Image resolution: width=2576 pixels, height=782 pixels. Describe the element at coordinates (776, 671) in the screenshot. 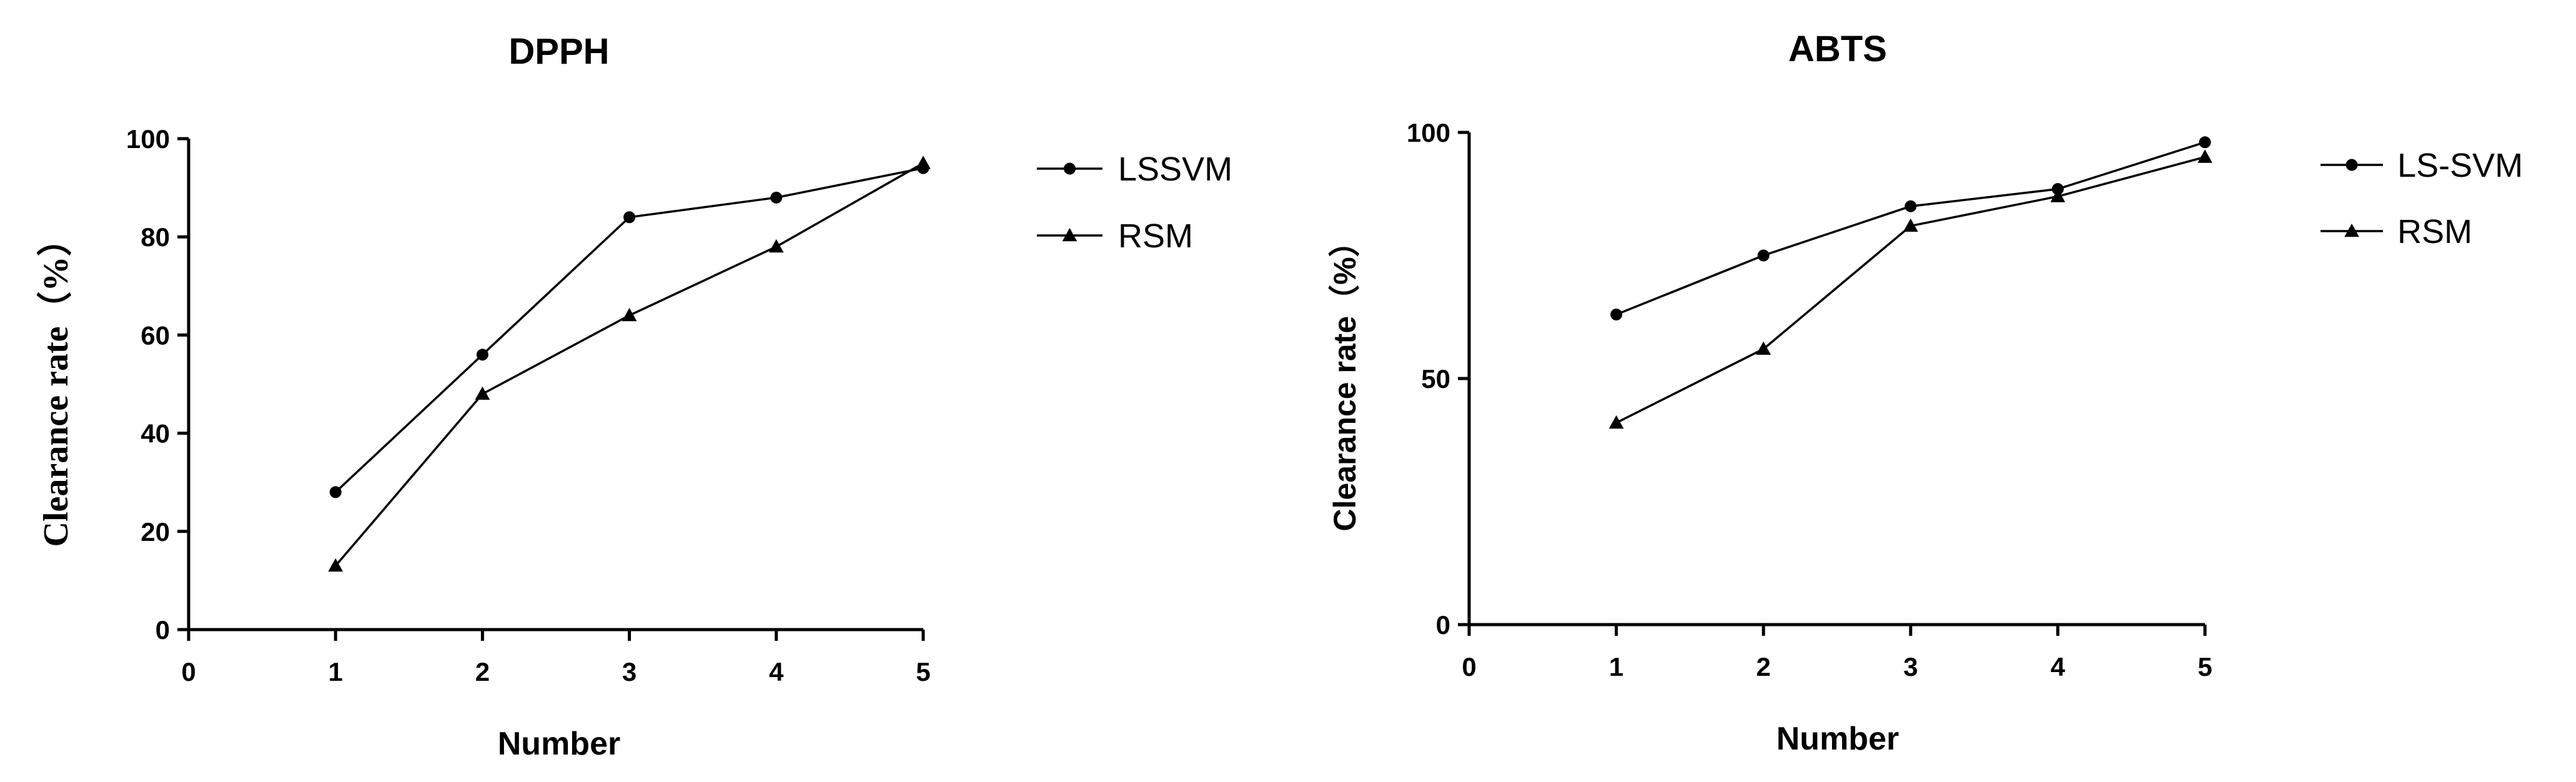

I see `chart-0-x-tick-label: 4` at that location.